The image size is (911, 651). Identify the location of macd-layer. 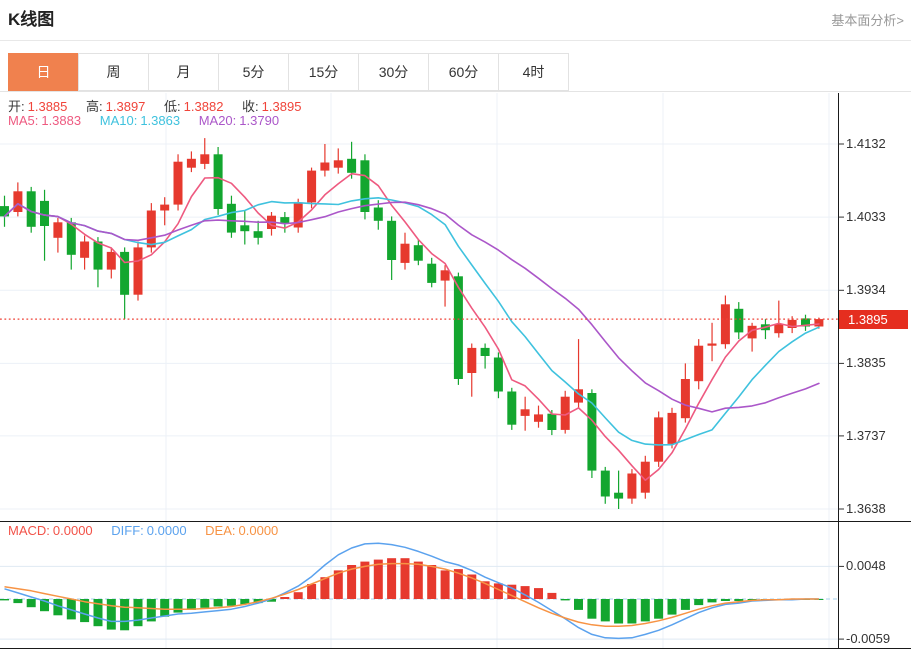
(412, 591).